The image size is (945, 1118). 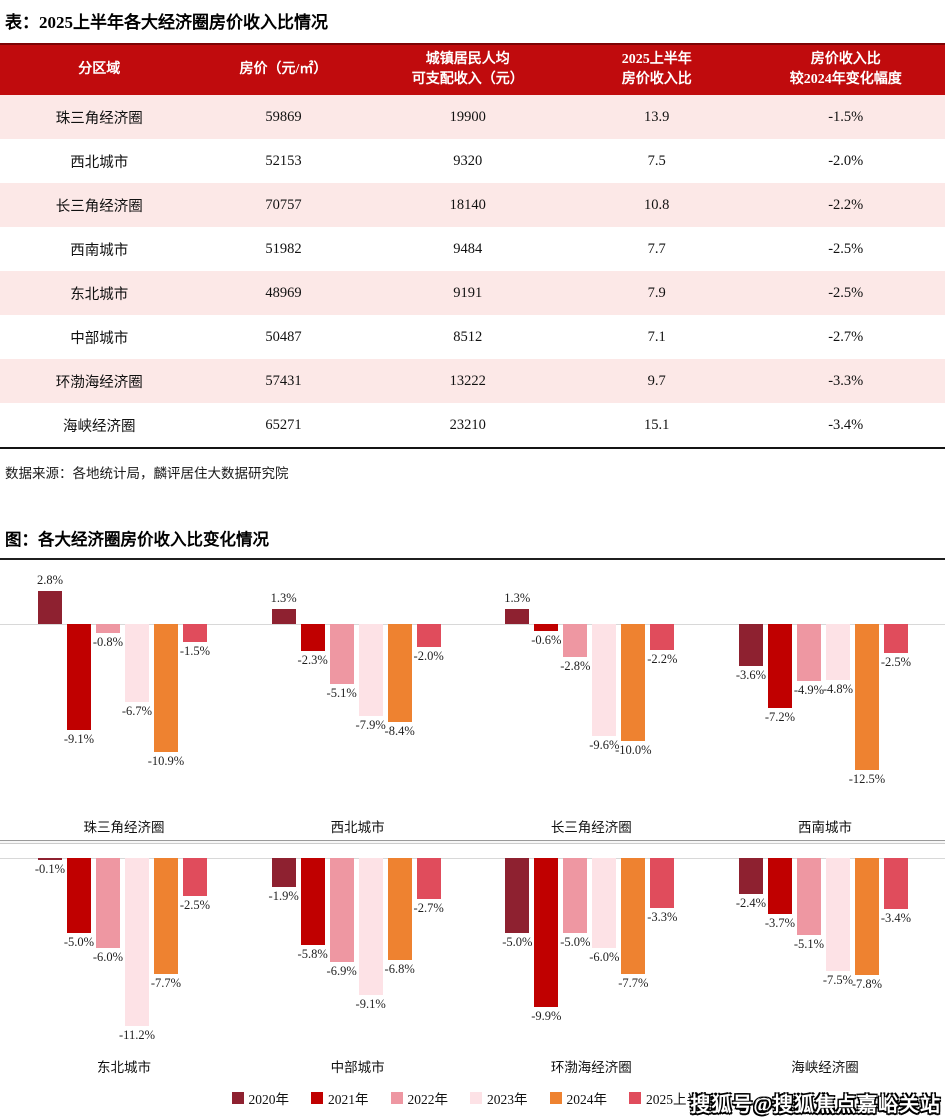 What do you see at coordinates (137, 1035) in the screenshot?
I see `bar-value-label: -11.2%` at bounding box center [137, 1035].